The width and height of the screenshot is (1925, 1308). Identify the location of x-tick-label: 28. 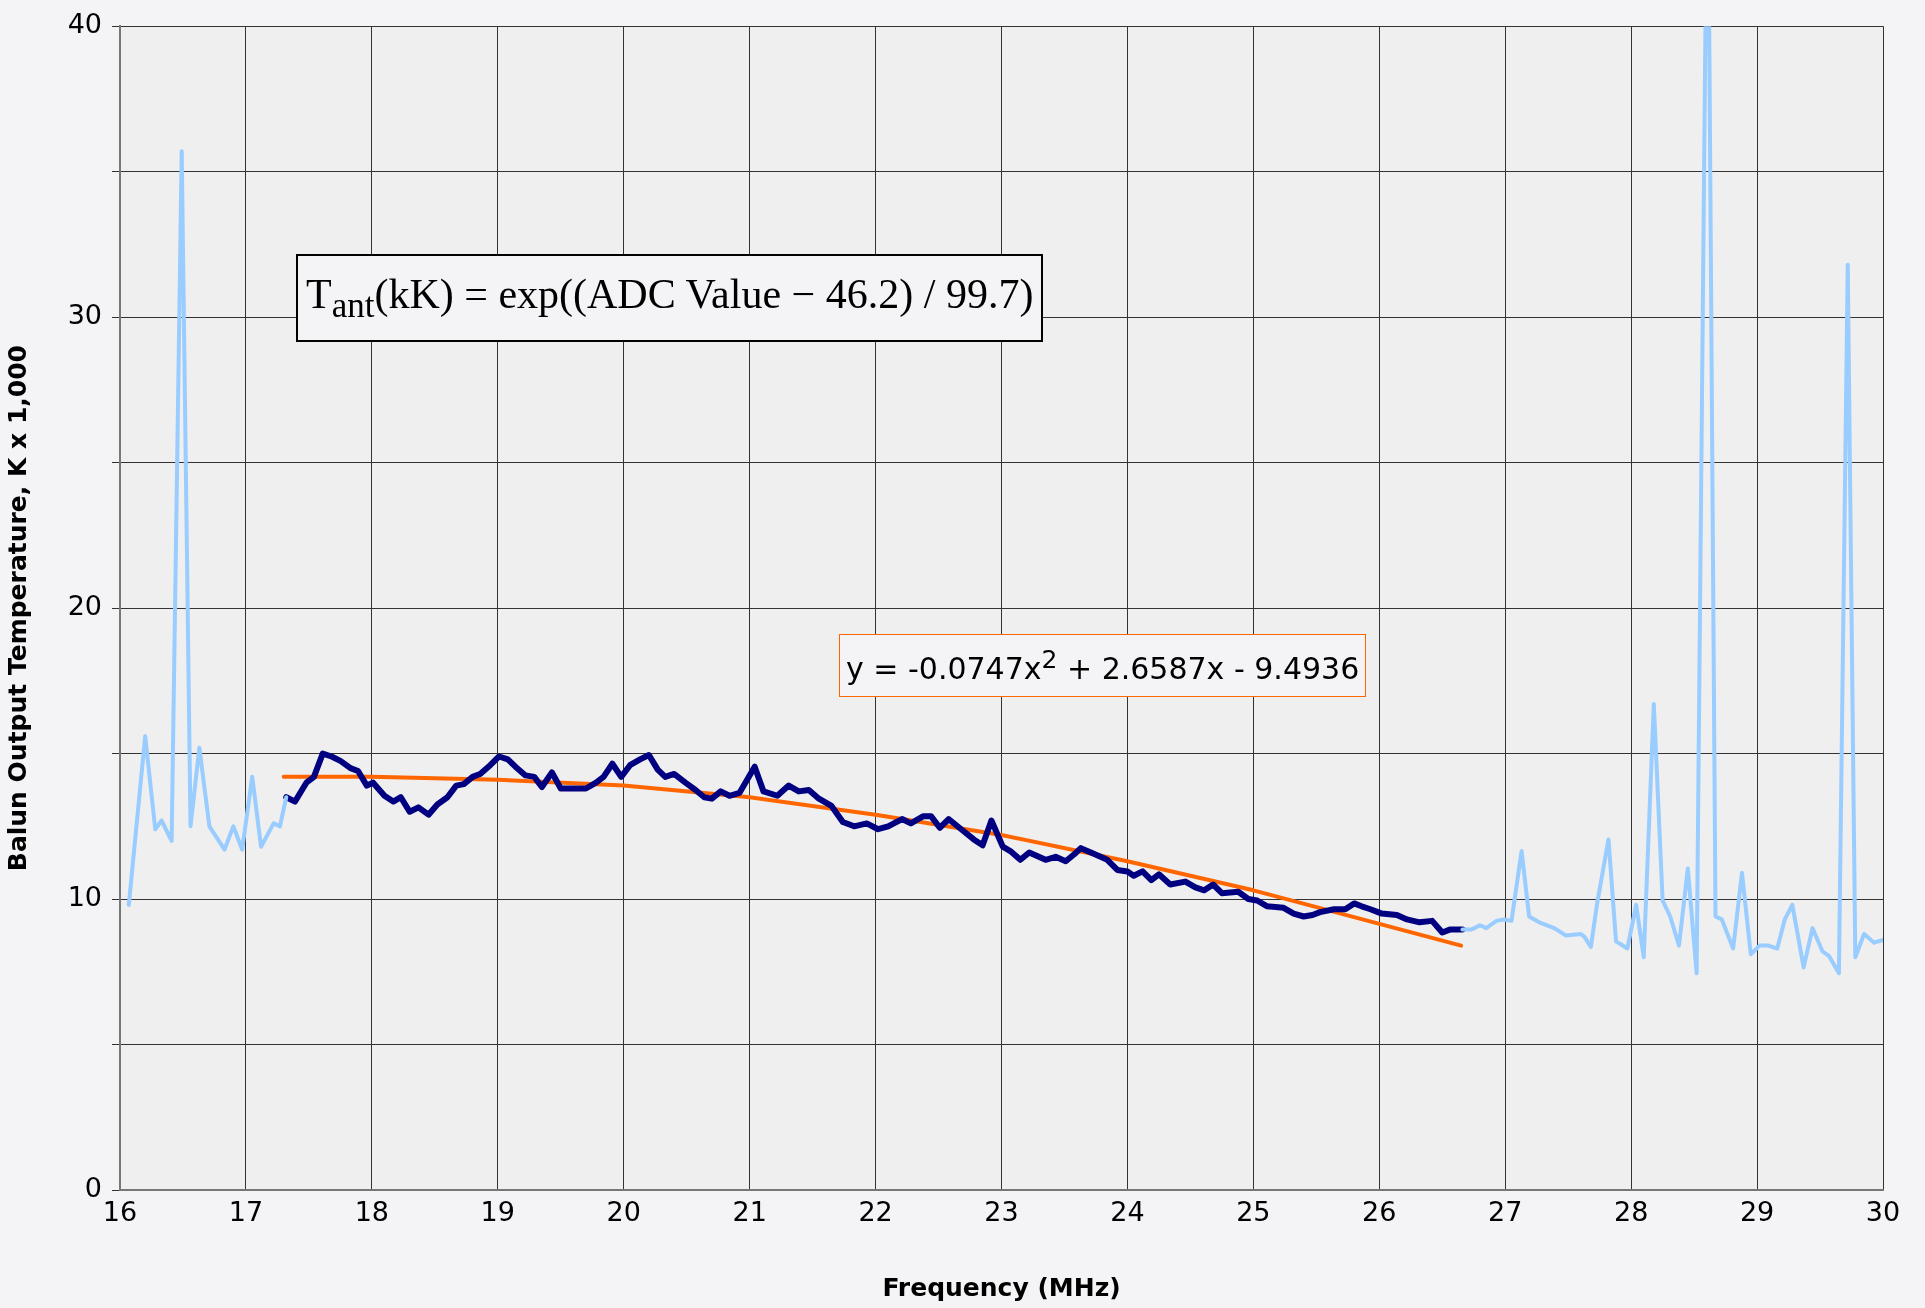
(1631, 1212).